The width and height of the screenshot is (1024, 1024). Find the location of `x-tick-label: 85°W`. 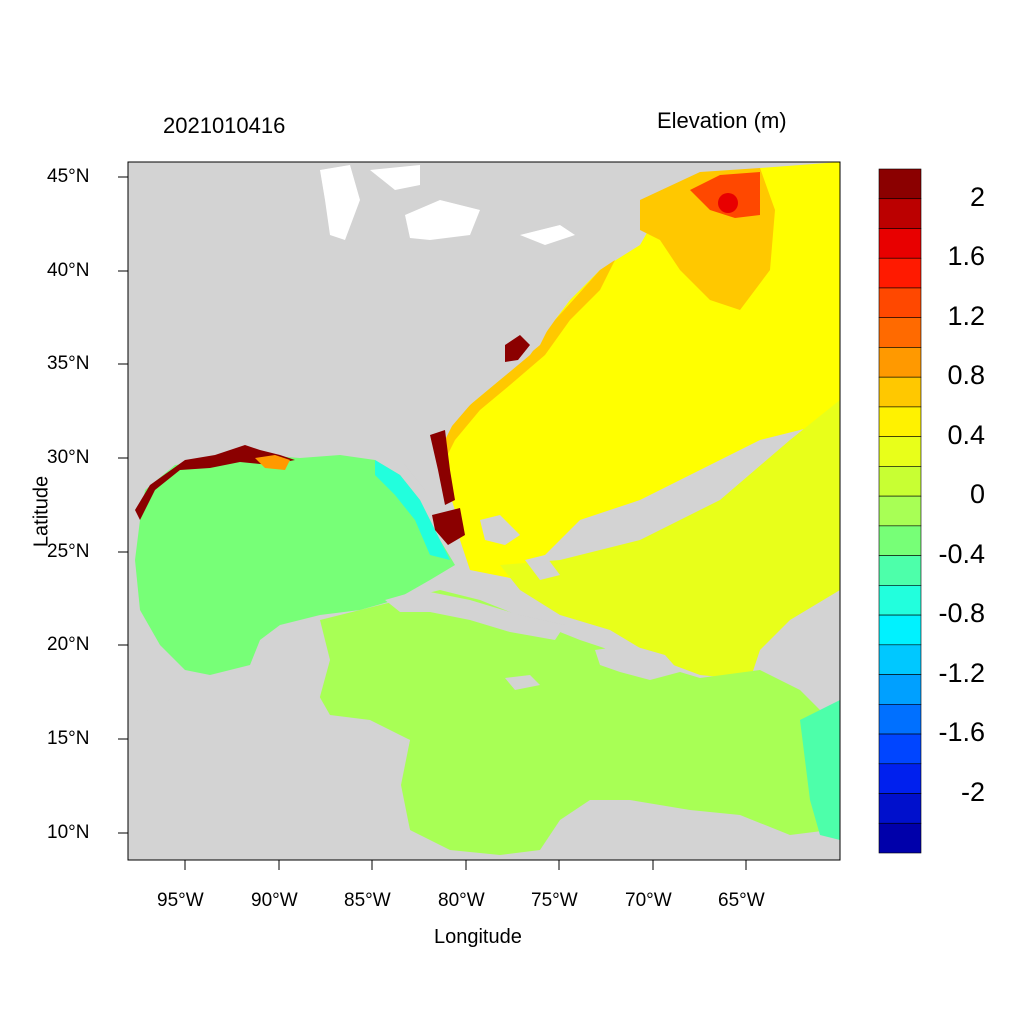

x-tick-label: 85°W is located at coordinates (367, 900).